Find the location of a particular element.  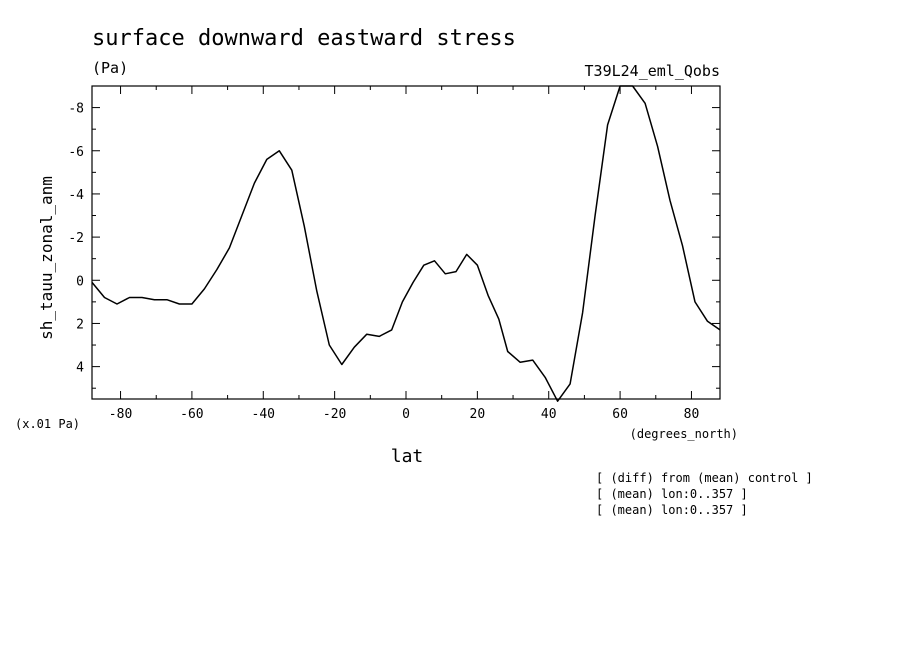

x-tick-label: 0 is located at coordinates (406, 414).